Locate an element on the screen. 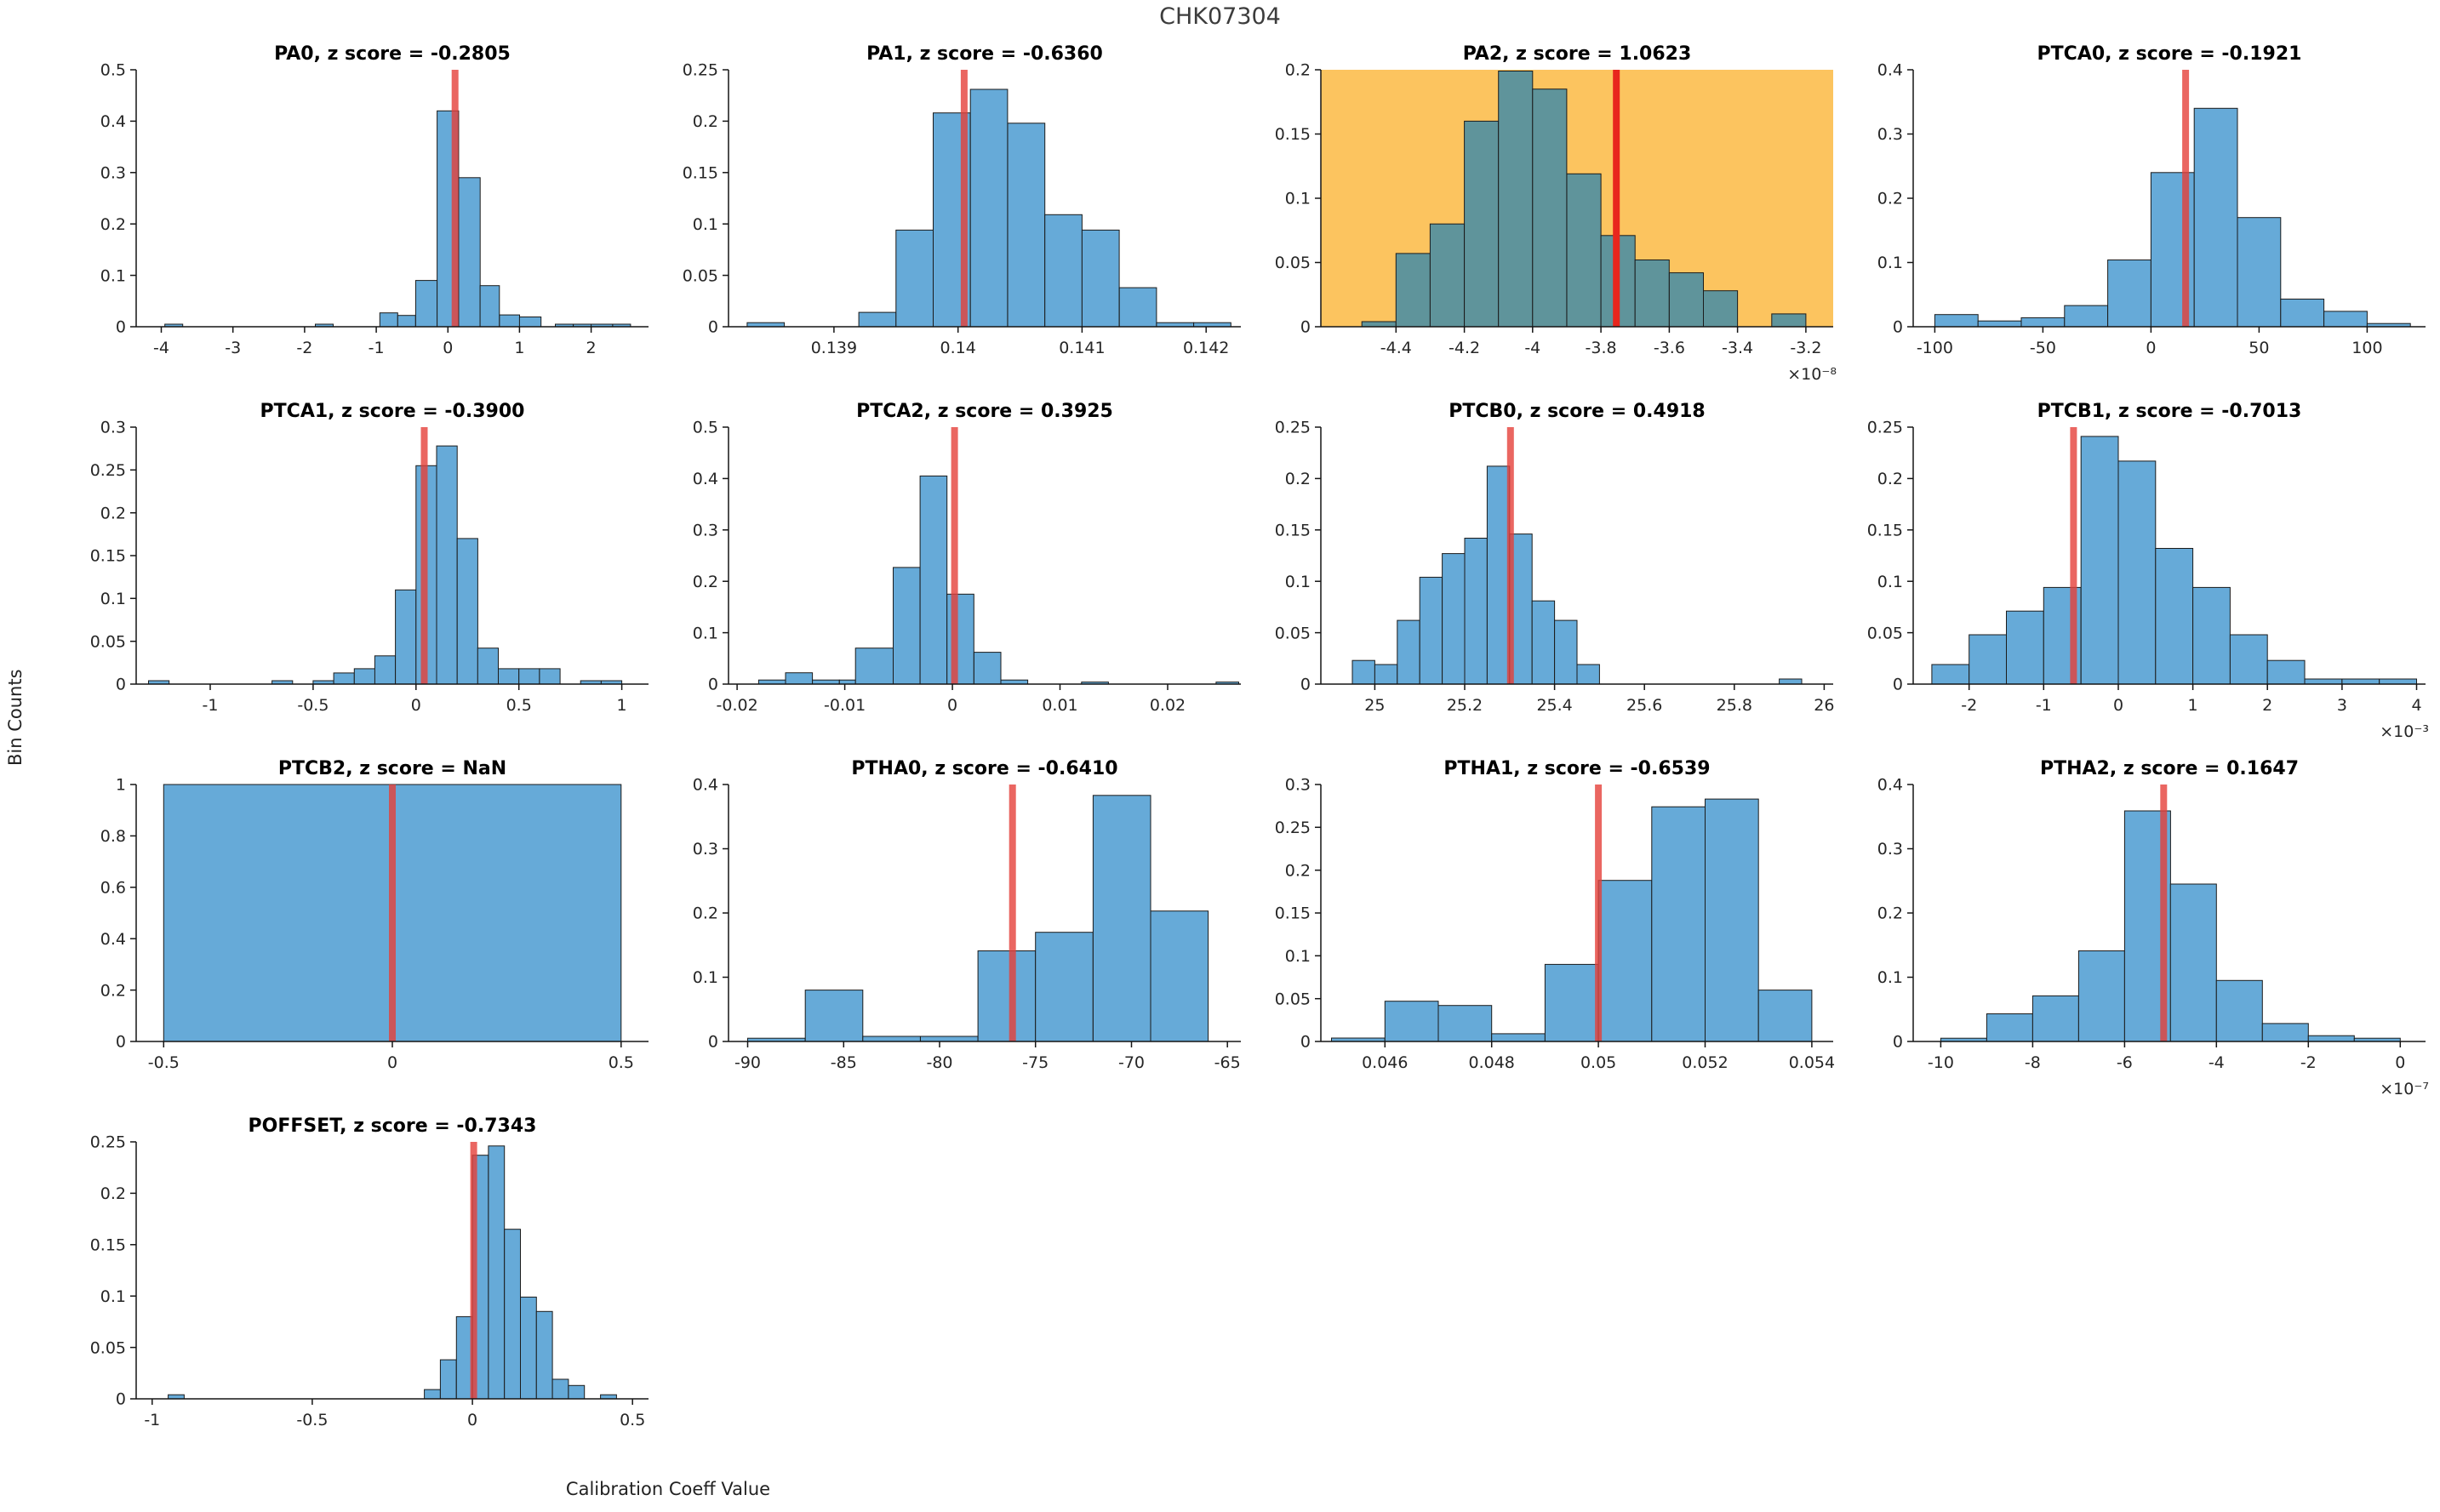  x-tick-label: 0.139 is located at coordinates (834, 348).